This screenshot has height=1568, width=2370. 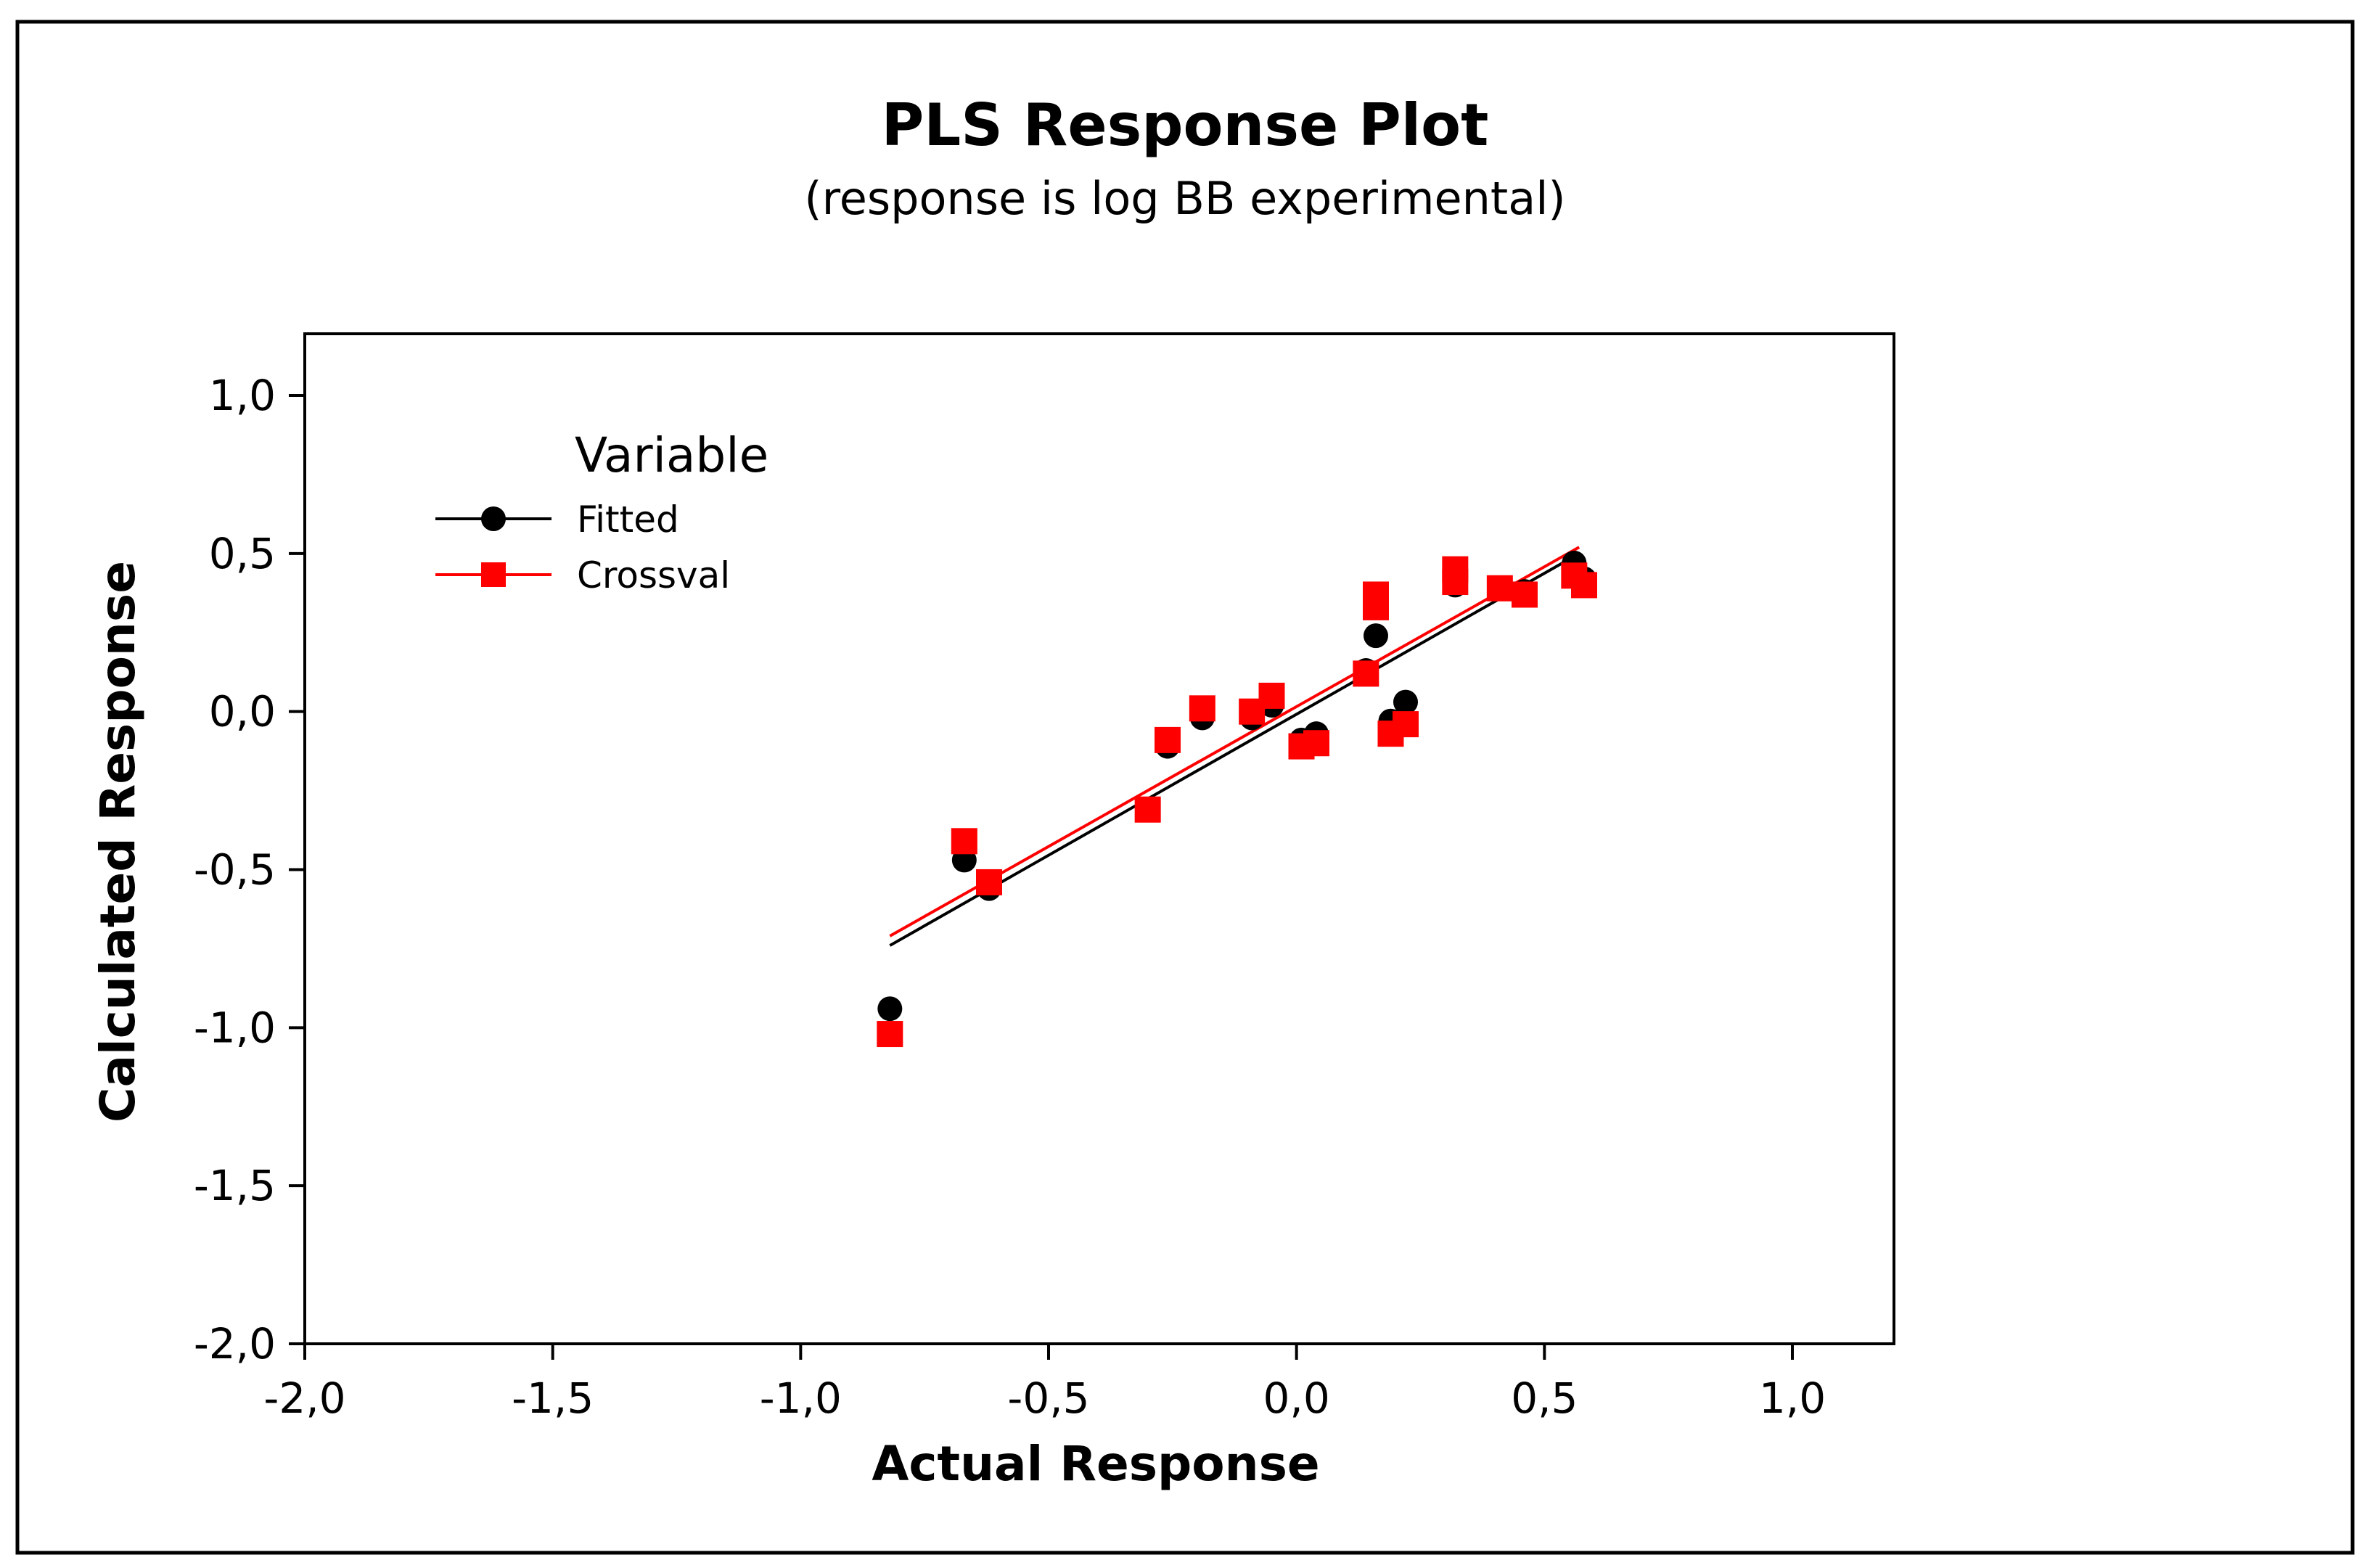 I want to click on y-axis: -2,0 -1,5 -1,0 -0,5 0,0 0,5 1,0, so click(x=250, y=869).